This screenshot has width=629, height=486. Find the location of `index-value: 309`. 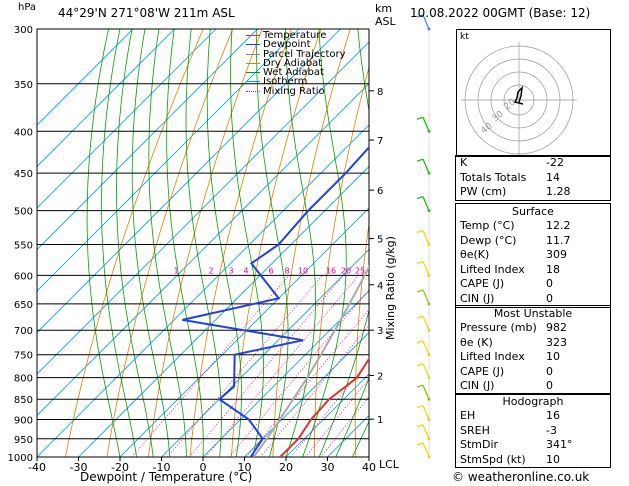

index-value: 309 is located at coordinates (556, 255).